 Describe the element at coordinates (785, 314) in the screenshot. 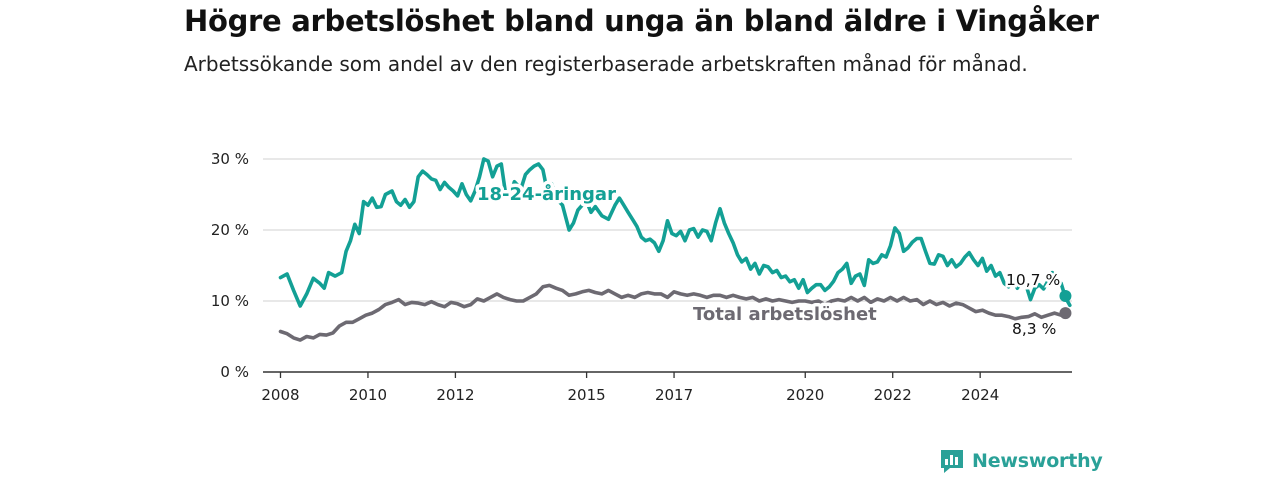

I see `series-label-total: Total arbetslöshet` at that location.